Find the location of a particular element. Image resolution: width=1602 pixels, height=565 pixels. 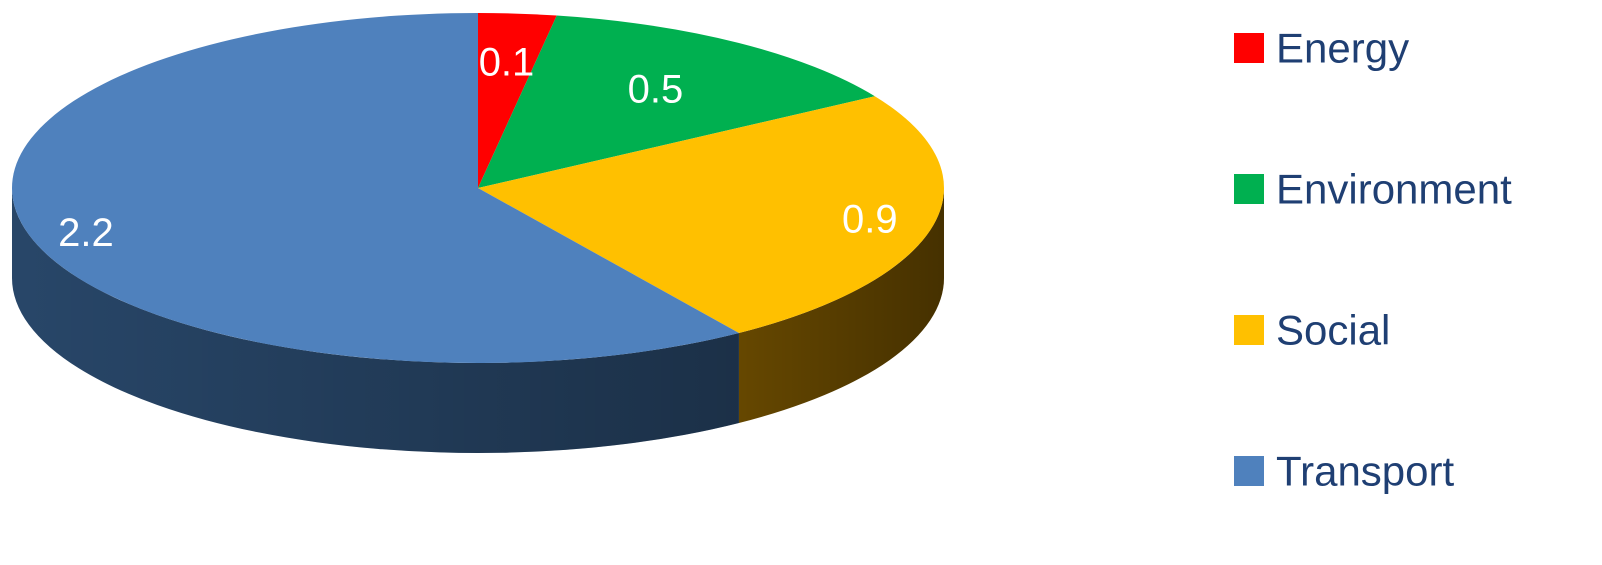

pie-side-shade-social is located at coordinates (841, 305).